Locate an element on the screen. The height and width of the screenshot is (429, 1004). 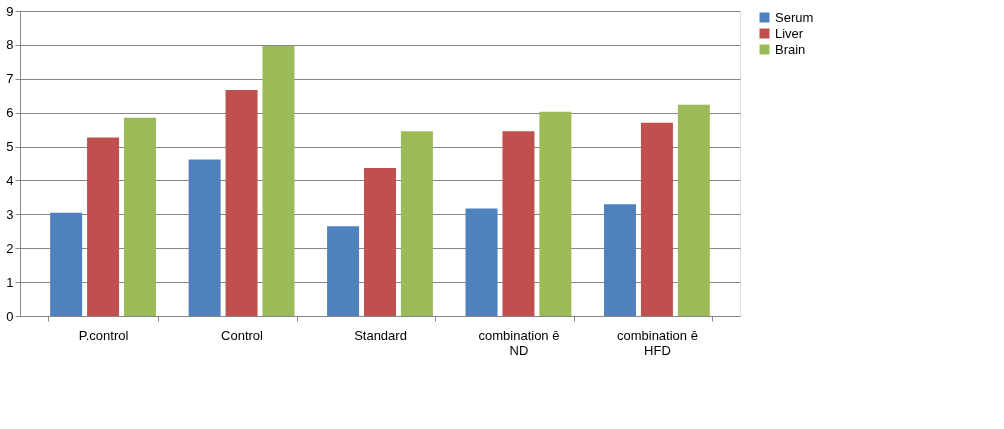
y-tick-label: 2 is located at coordinates (10, 248).